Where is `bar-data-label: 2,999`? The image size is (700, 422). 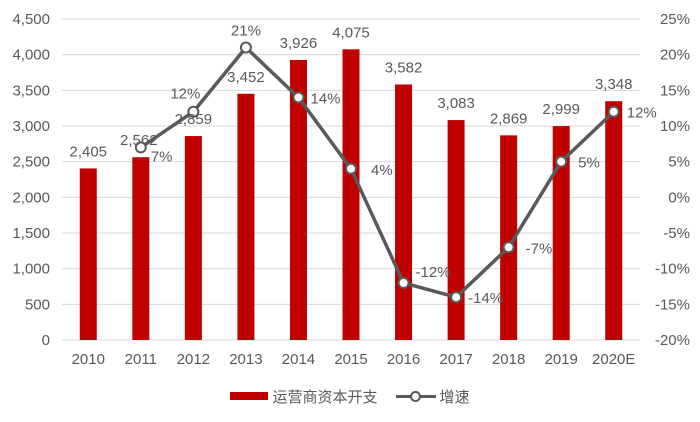 bar-data-label: 2,999 is located at coordinates (561, 109).